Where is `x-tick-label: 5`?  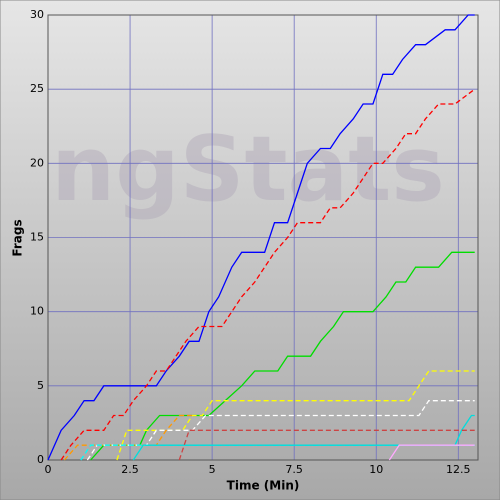
x-tick-label: 5 is located at coordinates (212, 469).